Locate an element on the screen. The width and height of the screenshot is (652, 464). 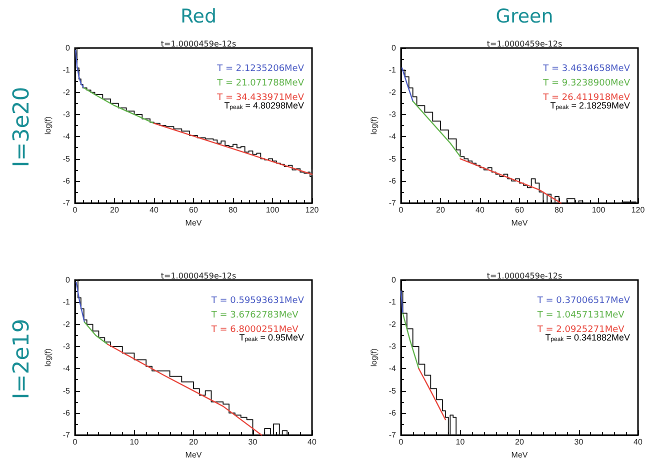
text: T = 9.3238900MeV is located at coordinates (586, 83).